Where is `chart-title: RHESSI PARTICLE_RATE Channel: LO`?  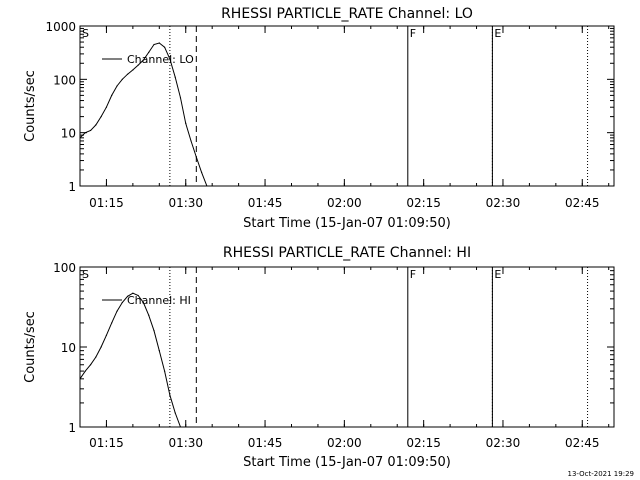
chart-title: RHESSI PARTICLE_RATE Channel: LO is located at coordinates (347, 14).